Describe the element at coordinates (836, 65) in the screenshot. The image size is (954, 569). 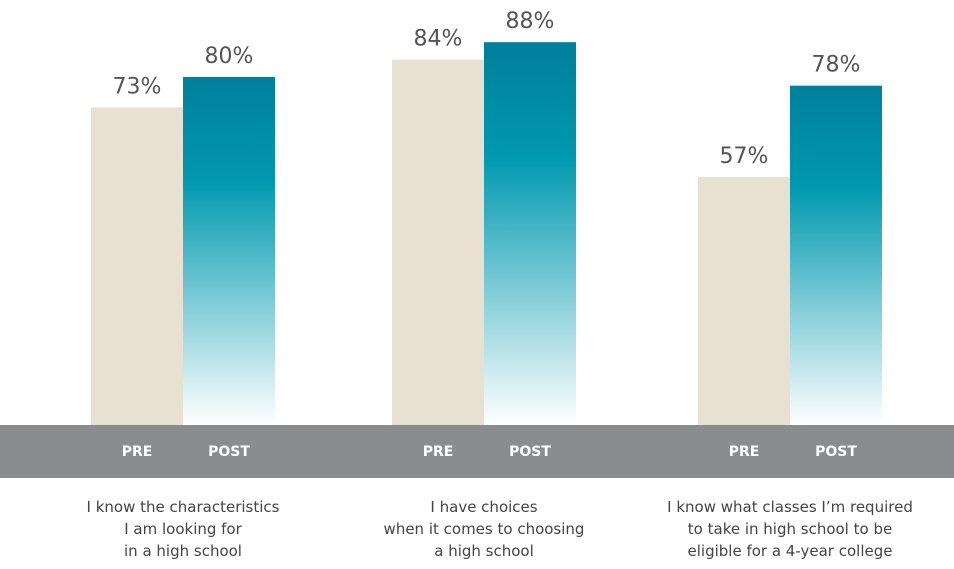
I see `value-label: 78%` at that location.